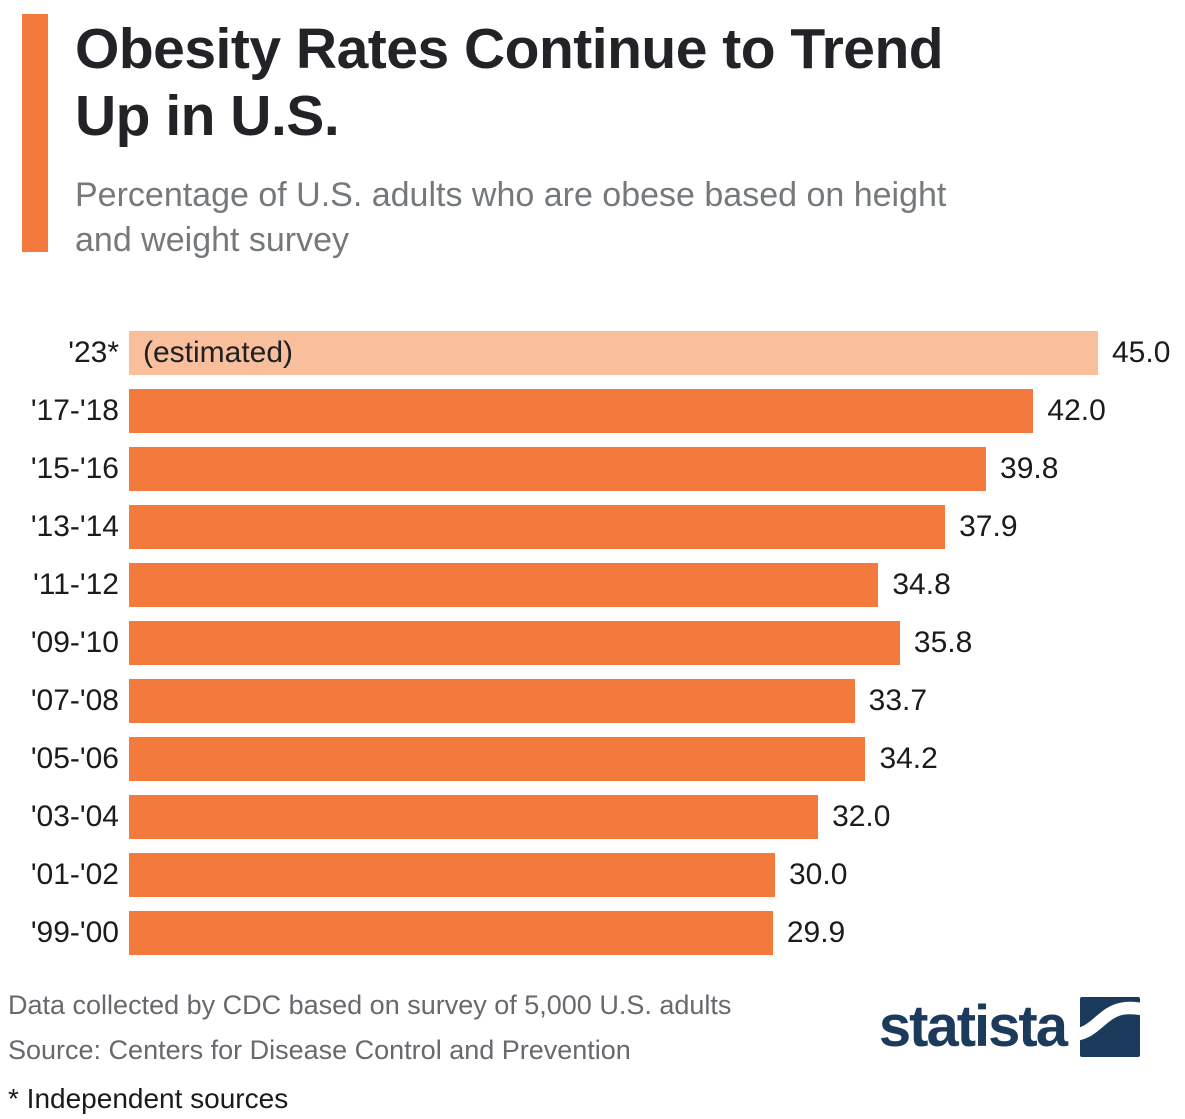 This screenshot has width=1185, height=1119. I want to click on statista-logo: statista, so click(1009, 1027).